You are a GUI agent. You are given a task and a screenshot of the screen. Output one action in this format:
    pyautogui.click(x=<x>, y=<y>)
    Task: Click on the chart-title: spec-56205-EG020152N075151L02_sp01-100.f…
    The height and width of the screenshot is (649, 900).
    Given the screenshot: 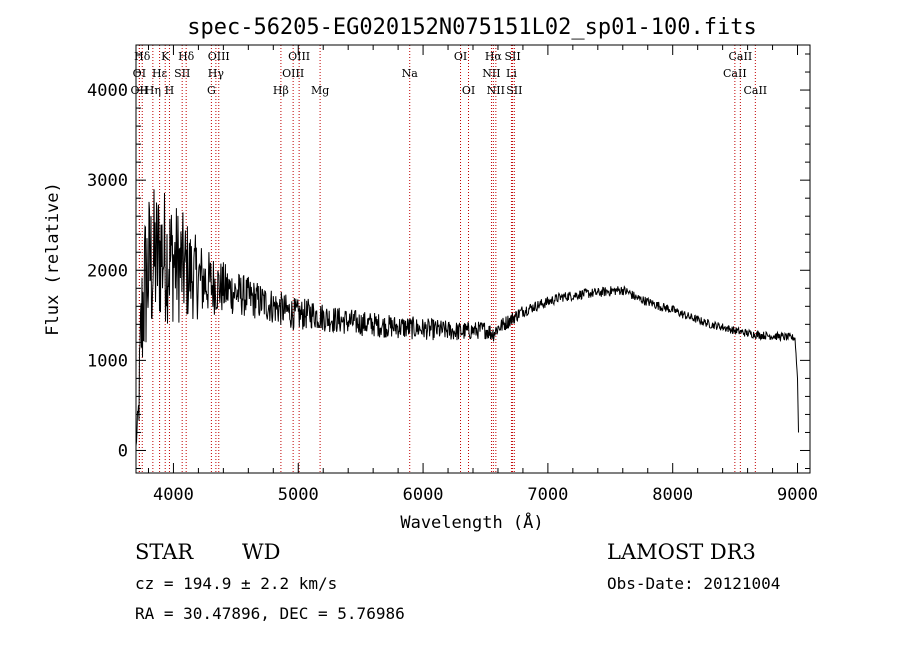 What is the action you would take?
    pyautogui.click(x=472, y=27)
    